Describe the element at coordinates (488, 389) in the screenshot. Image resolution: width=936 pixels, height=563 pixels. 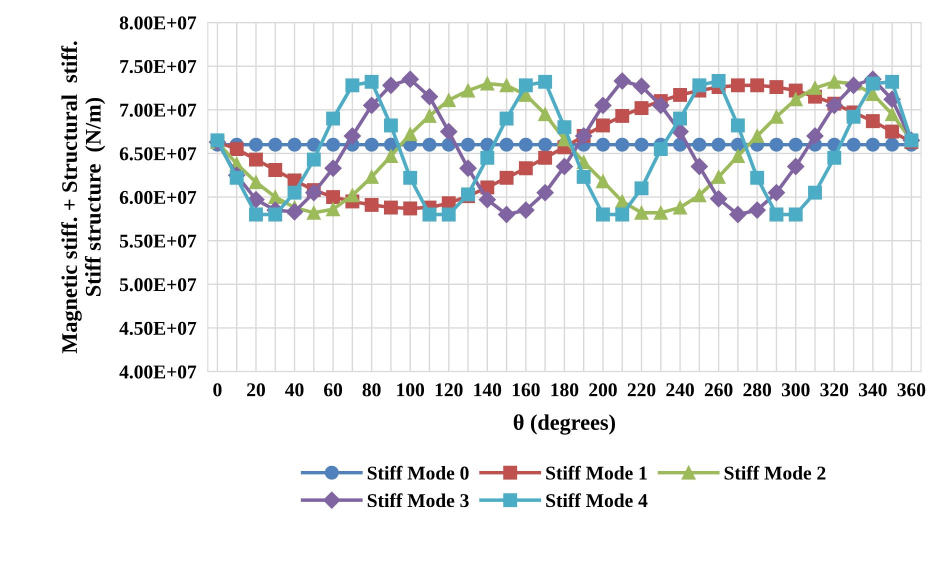
I see `x-tick-label: 140` at that location.